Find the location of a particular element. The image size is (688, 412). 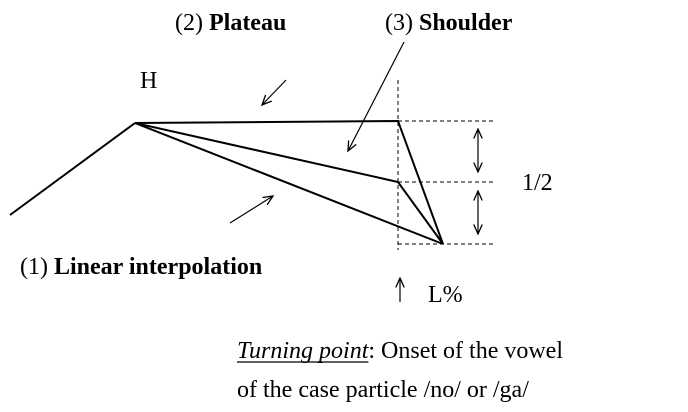

high-tone: H is located at coordinates (148, 81).